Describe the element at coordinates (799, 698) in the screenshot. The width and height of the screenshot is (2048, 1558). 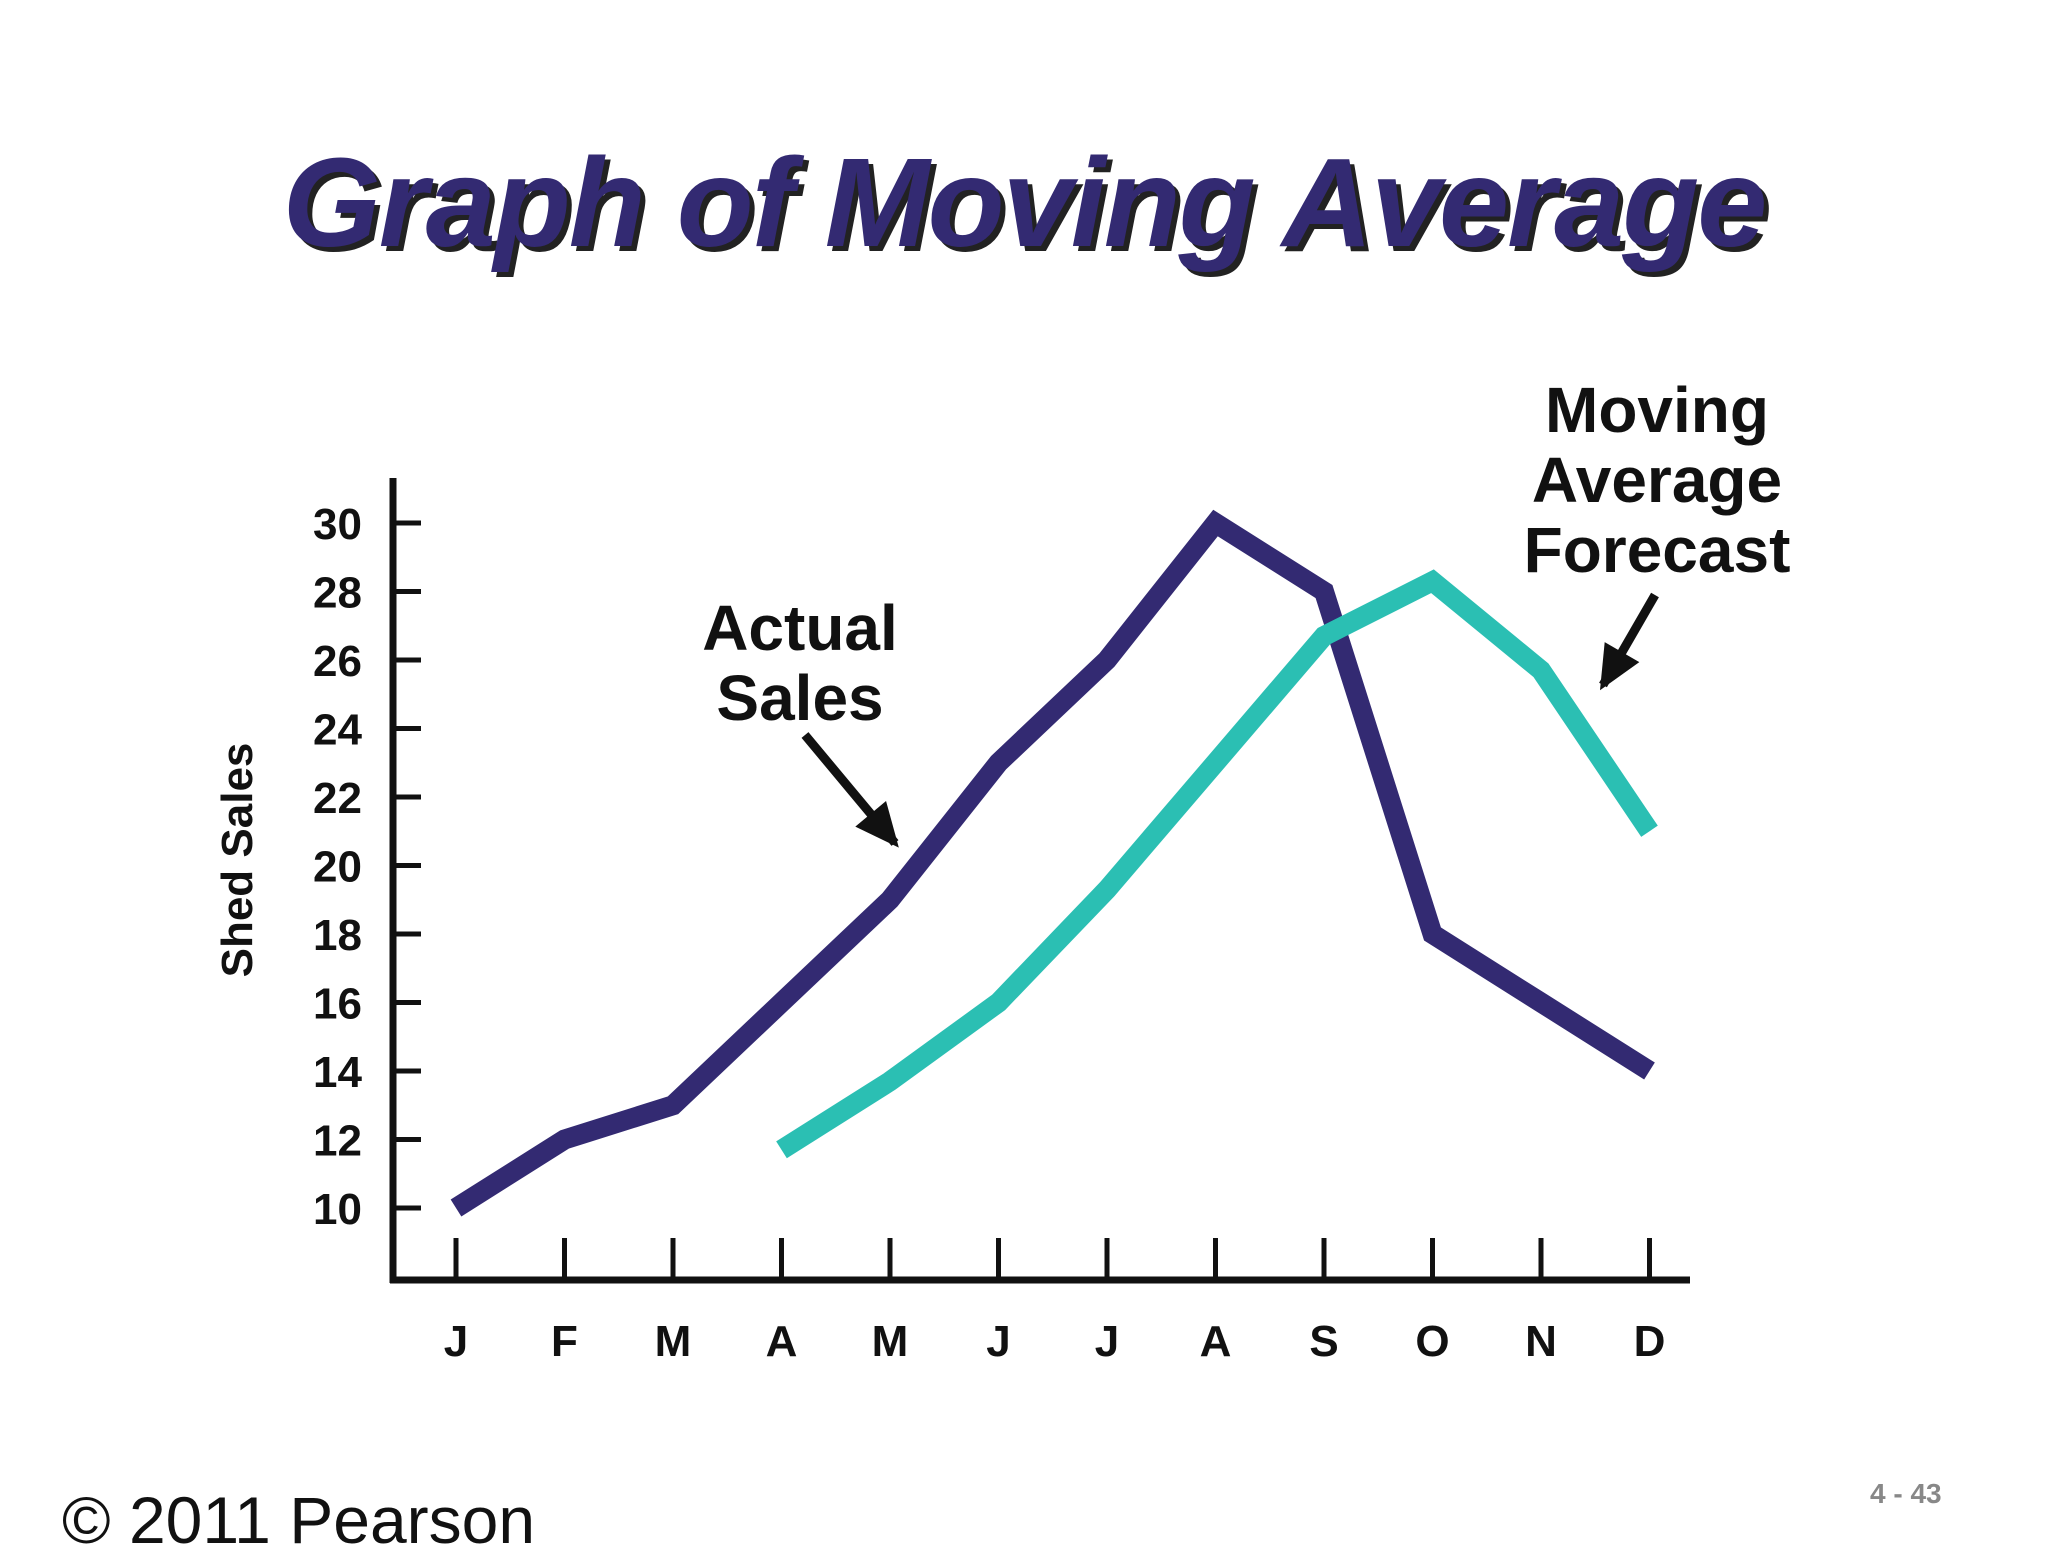
I see `annotation-actual-text: Sales` at that location.